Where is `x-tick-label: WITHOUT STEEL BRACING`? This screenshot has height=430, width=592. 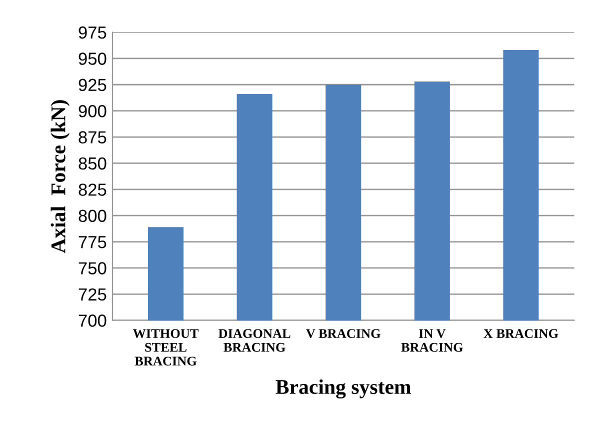 x-tick-label: WITHOUT STEEL BRACING is located at coordinates (165, 347).